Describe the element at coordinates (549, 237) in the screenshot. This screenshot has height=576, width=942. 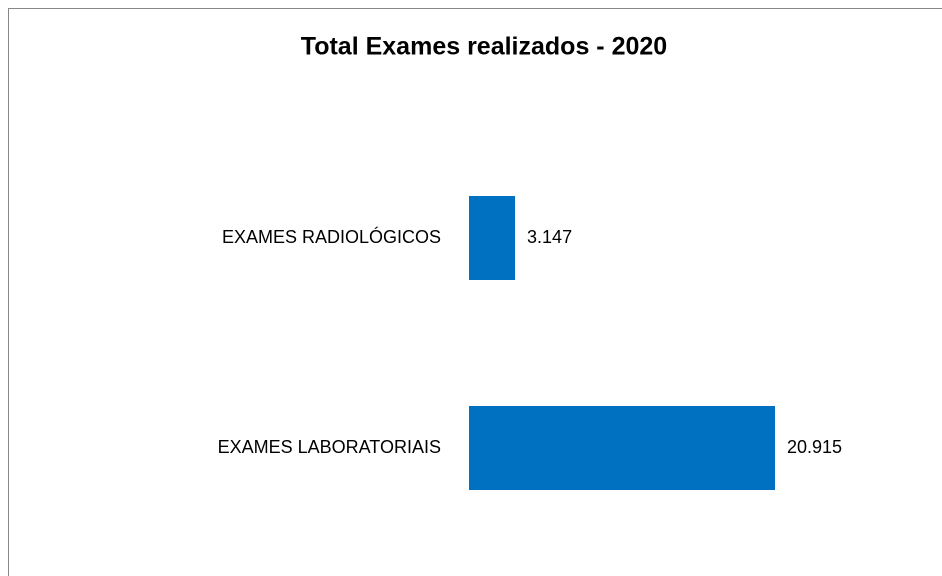
I see `value-label: 3.147` at that location.